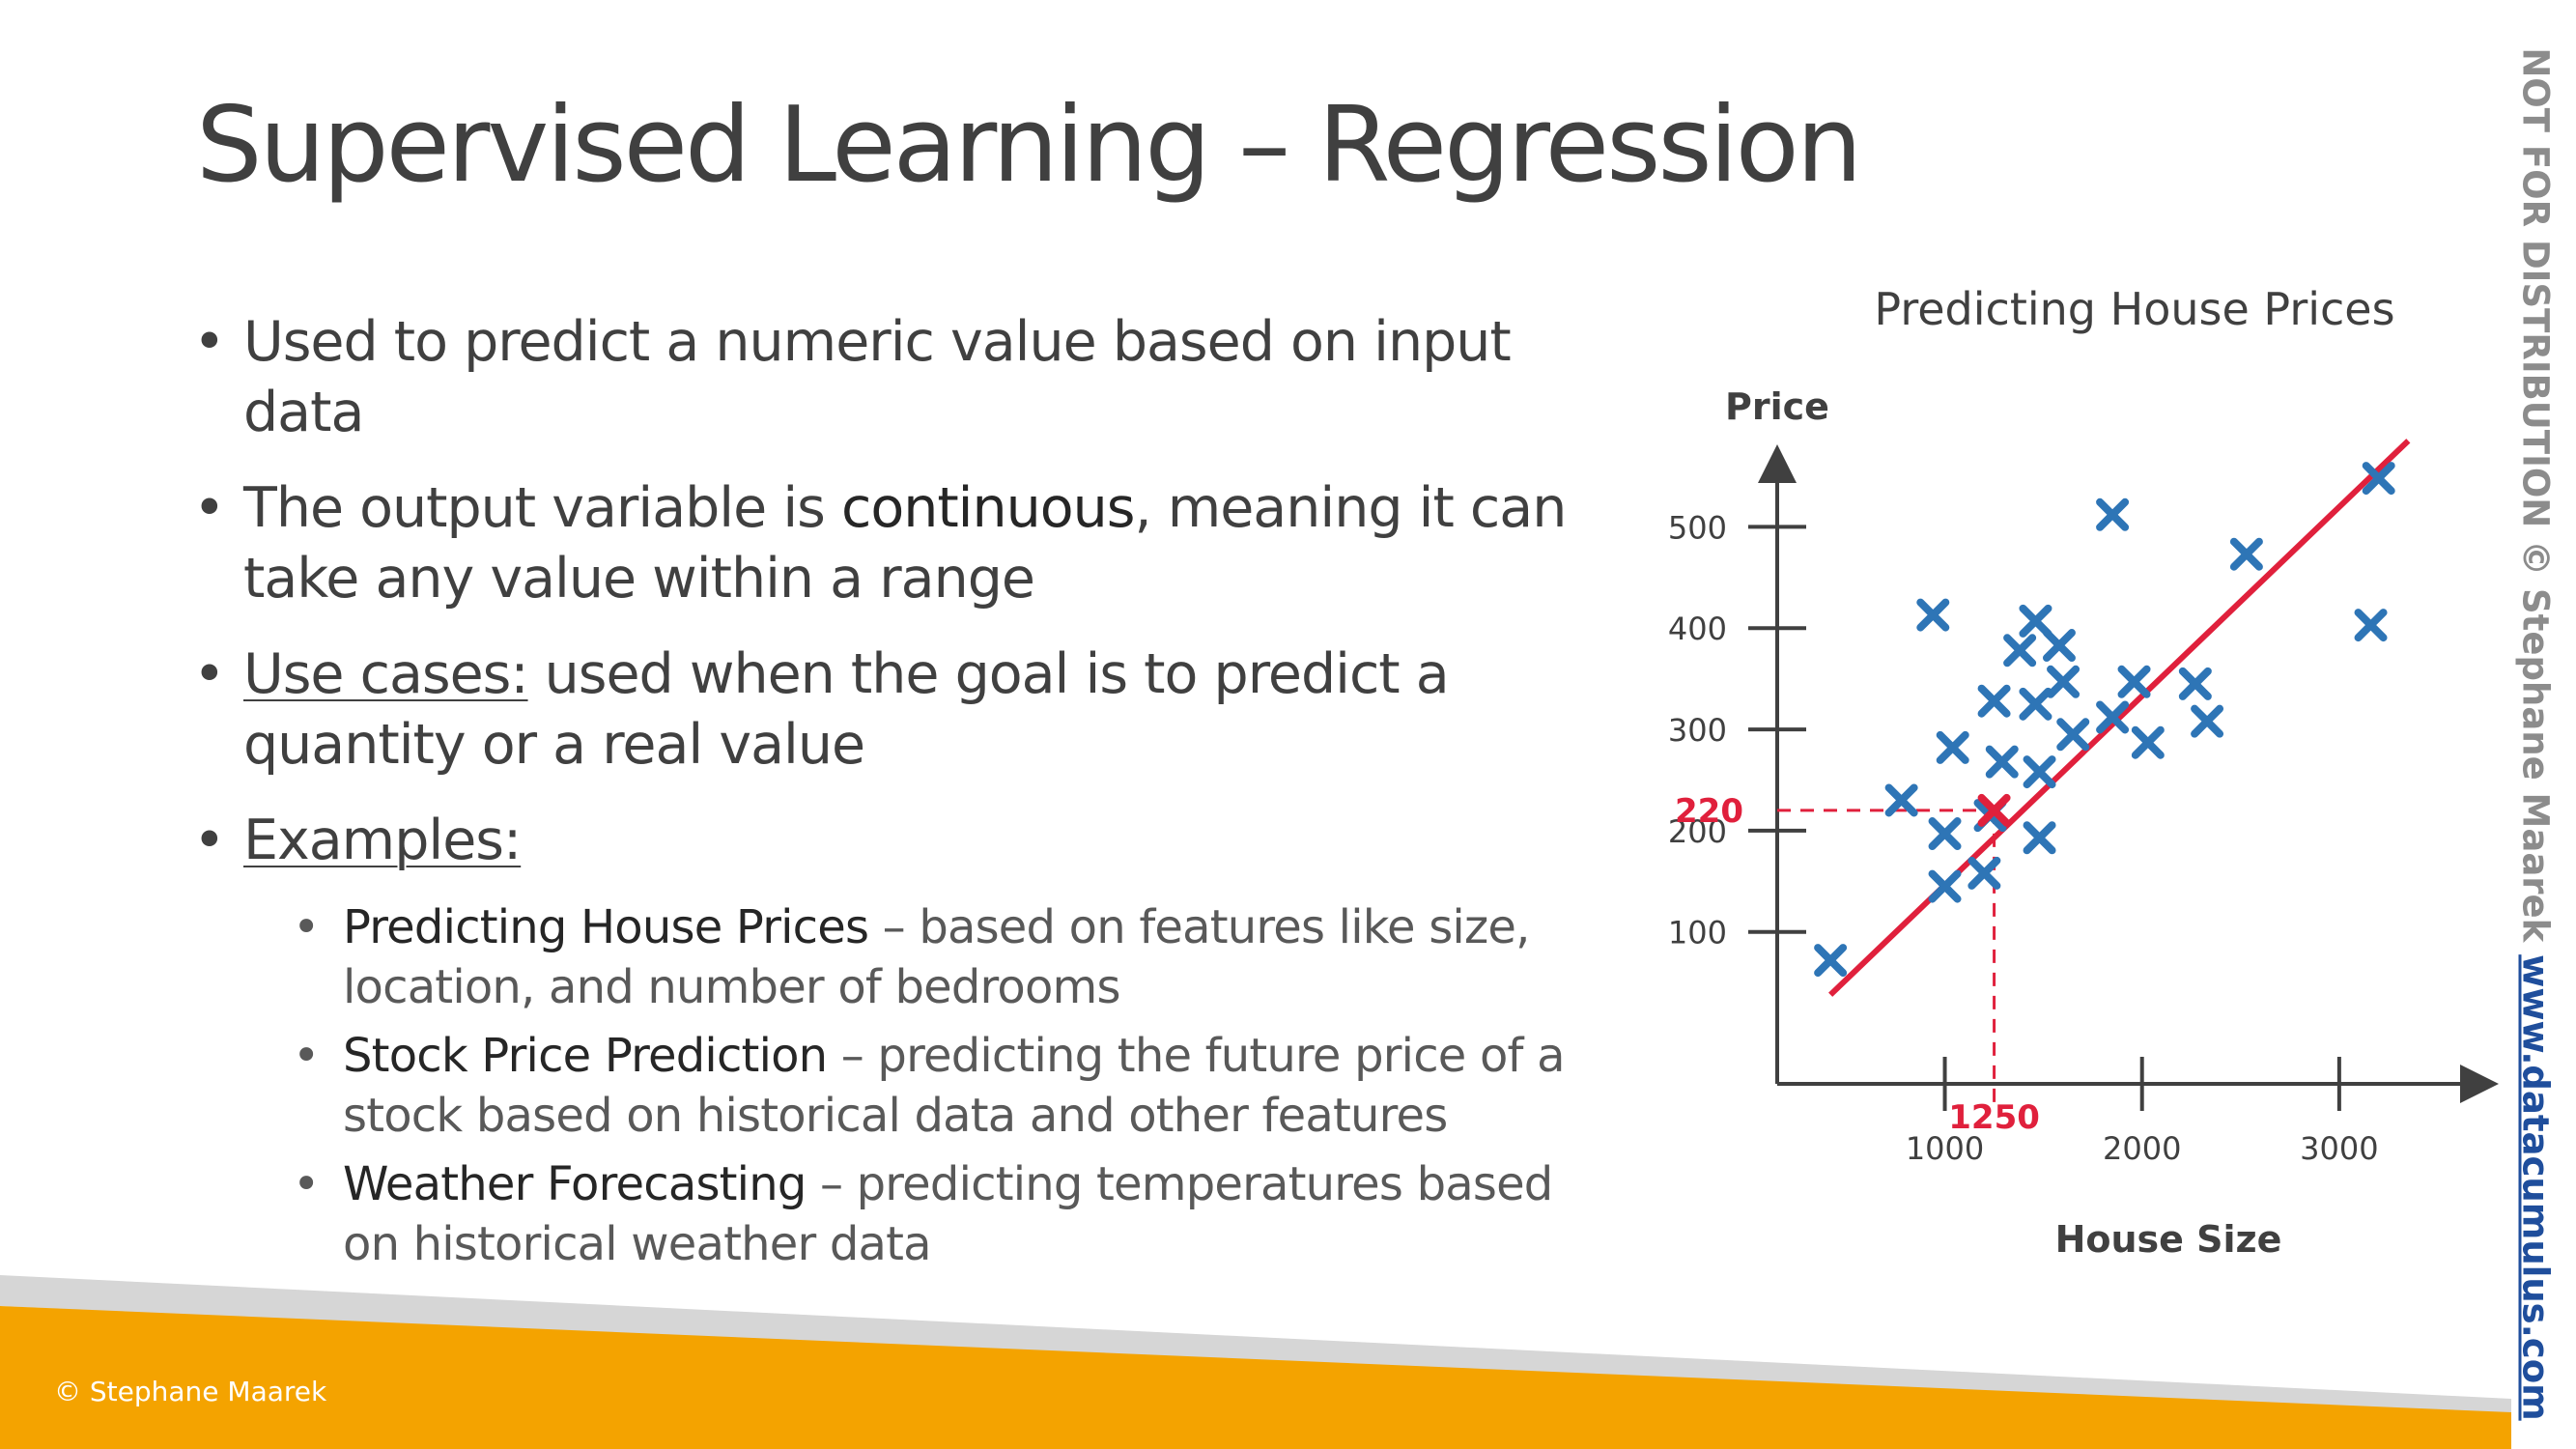 This screenshot has width=2576, height=1449. Describe the element at coordinates (2339, 1148) in the screenshot. I see `x-tick-label: 3000` at that location.